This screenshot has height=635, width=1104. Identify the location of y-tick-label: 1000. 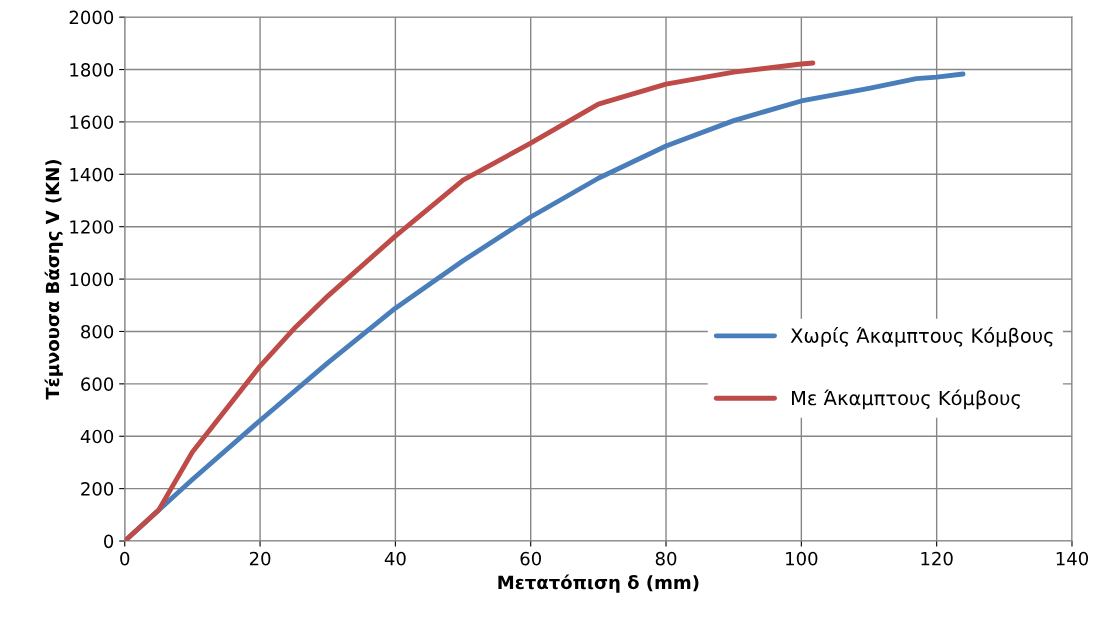
(92, 279).